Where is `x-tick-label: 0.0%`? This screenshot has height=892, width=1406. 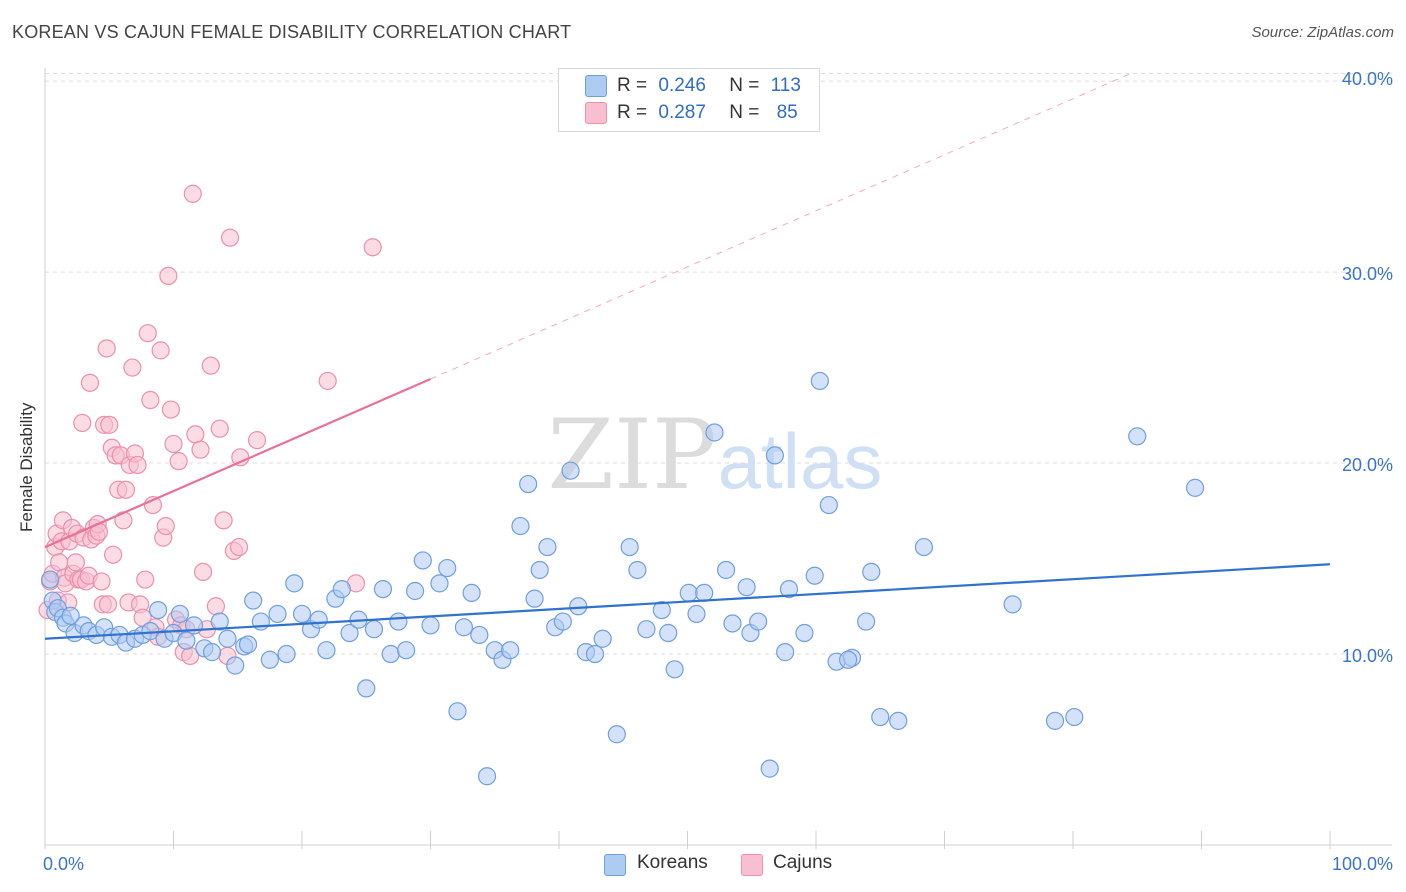 x-tick-label: 0.0% is located at coordinates (63, 864).